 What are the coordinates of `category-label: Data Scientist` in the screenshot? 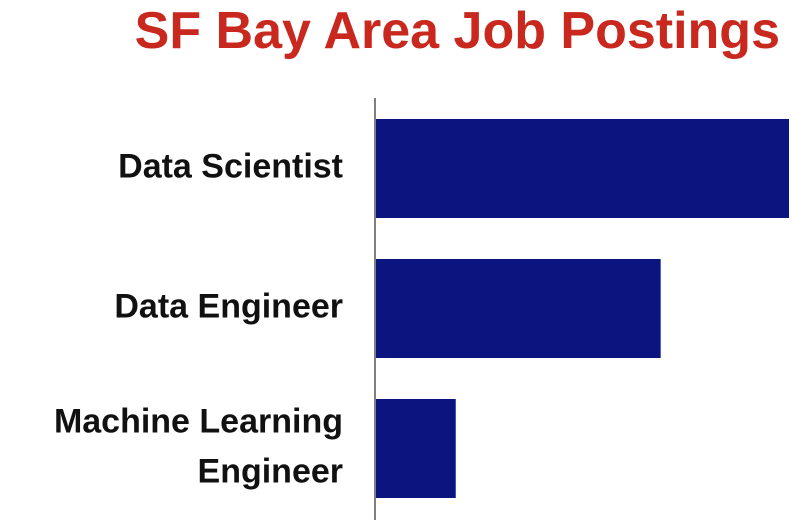 It's located at (230, 166).